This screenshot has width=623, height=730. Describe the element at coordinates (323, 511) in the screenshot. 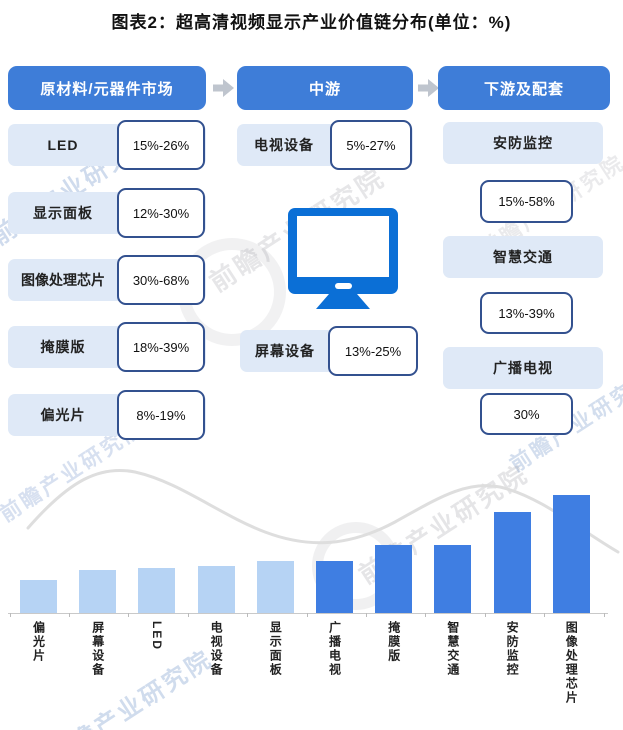

I see `decorative-wave` at that location.